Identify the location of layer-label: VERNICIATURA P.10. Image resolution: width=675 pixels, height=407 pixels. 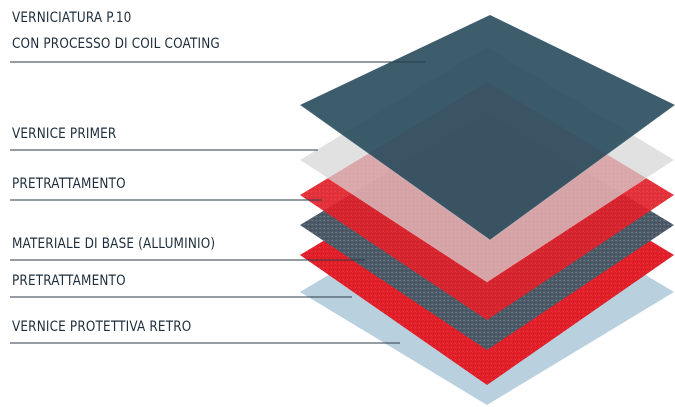
(72, 18).